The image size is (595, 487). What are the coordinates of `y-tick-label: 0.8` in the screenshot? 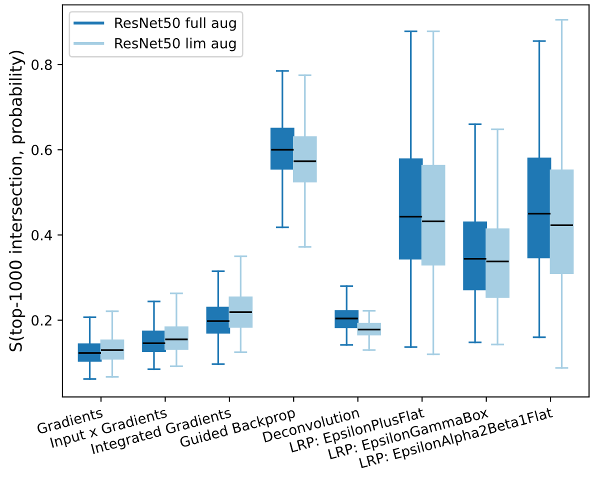 It's located at (42, 64).